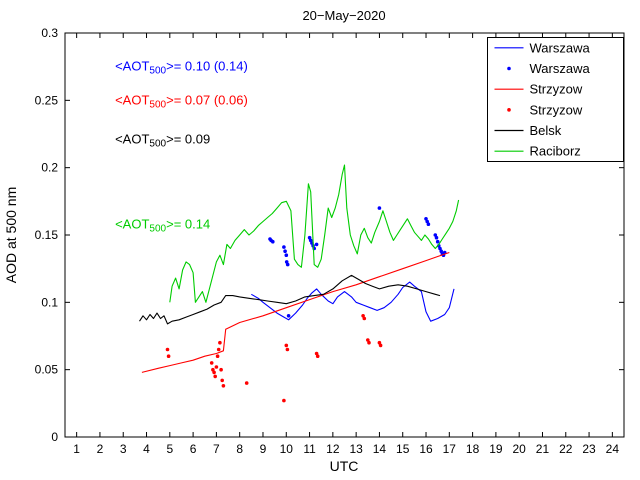 Image resolution: width=640 pixels, height=480 pixels. I want to click on series-belsk-line, so click(290, 299).